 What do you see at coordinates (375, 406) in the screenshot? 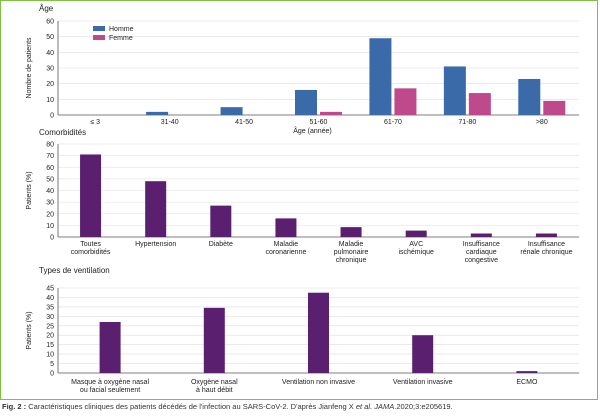
I see `caption-italic: et al. JAMA` at bounding box center [375, 406].